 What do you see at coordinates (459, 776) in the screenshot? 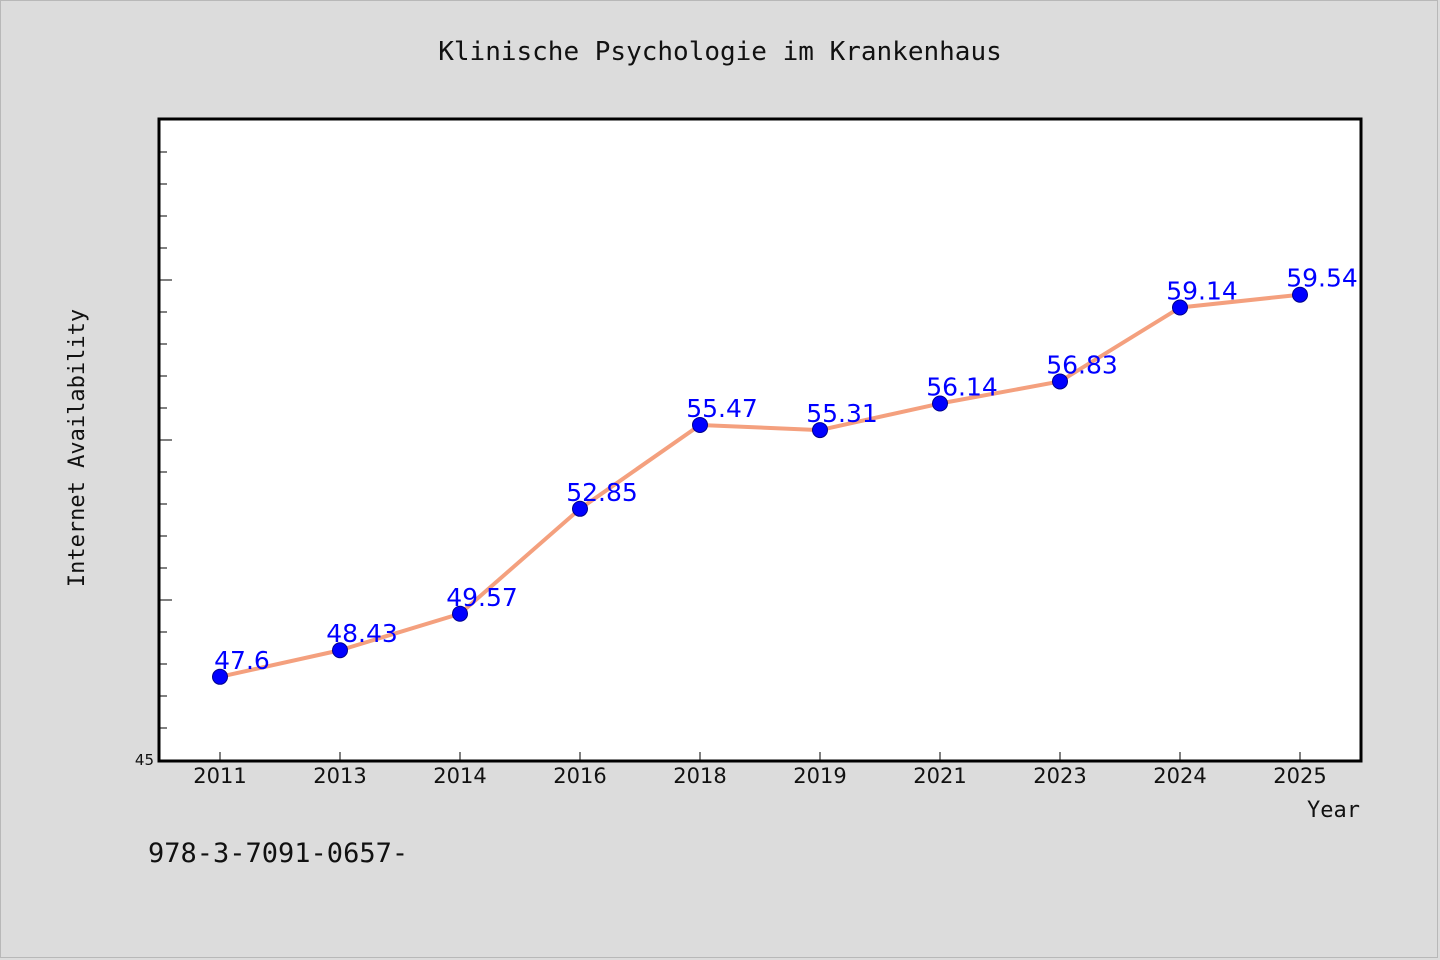
I see `x-tick-label: 2014` at bounding box center [459, 776].